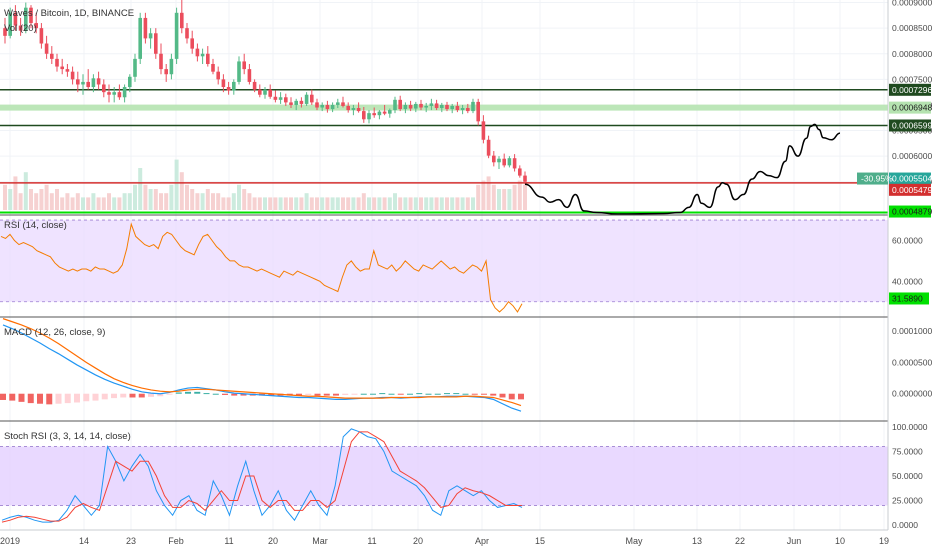  I want to click on macd-group, so click(262, 365).